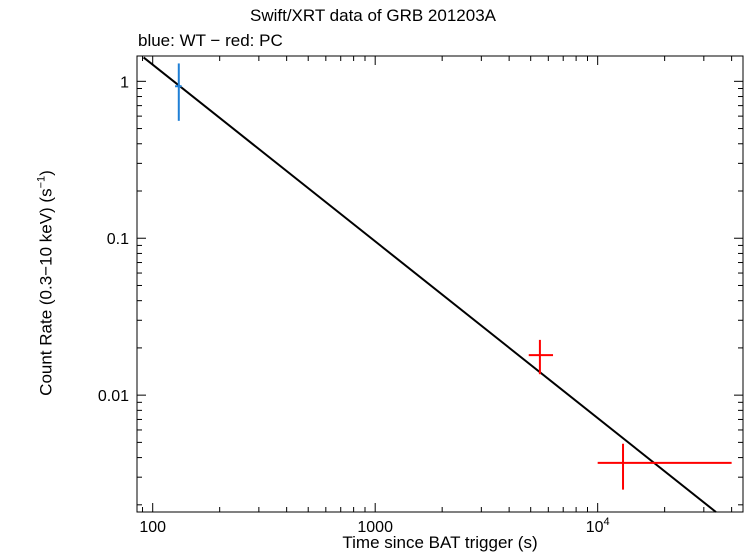 The width and height of the screenshot is (746, 558). Describe the element at coordinates (210, 40) in the screenshot. I see `chart-subtitle: blue: WT − red: PC` at that location.